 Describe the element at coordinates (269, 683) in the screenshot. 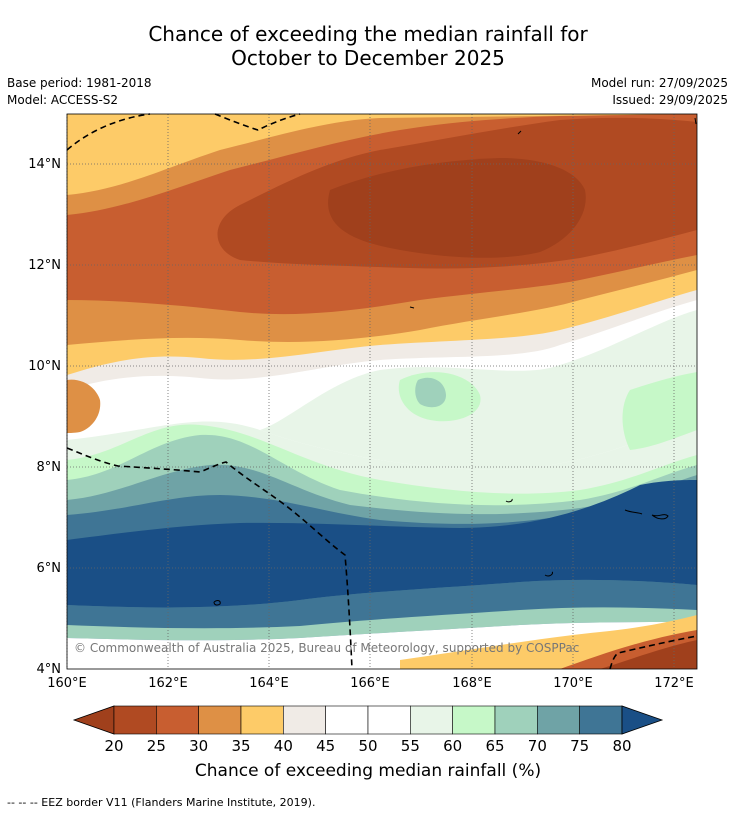

I see `x-tick-label: 164°E` at that location.